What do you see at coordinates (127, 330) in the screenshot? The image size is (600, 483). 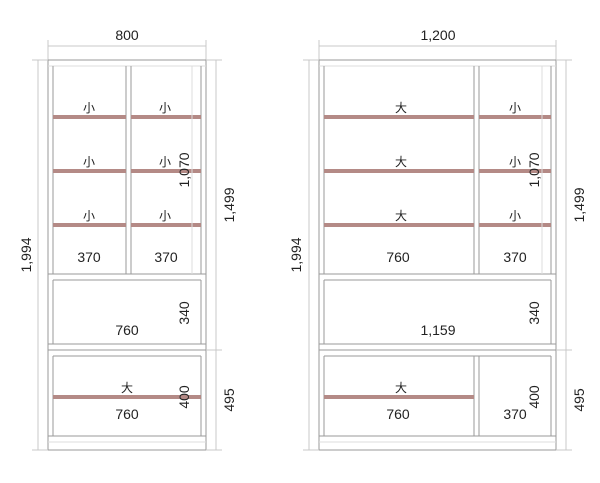 I see `mid-width-label: 760` at bounding box center [127, 330].